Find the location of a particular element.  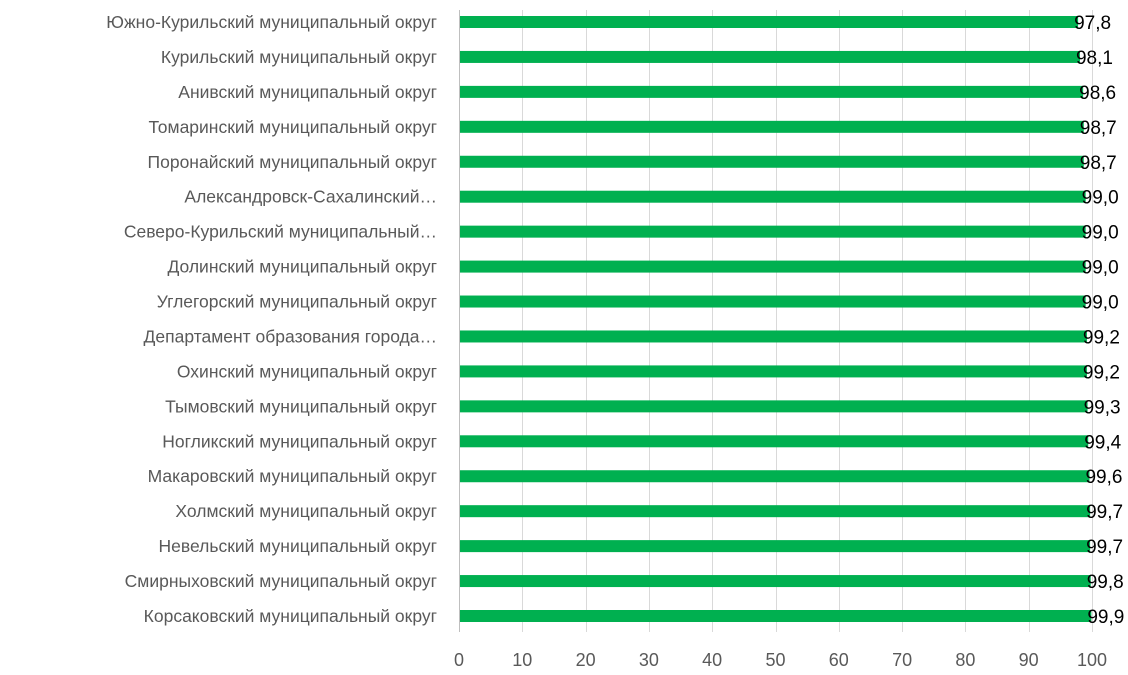

data-label: 98,1 is located at coordinates (1094, 58).